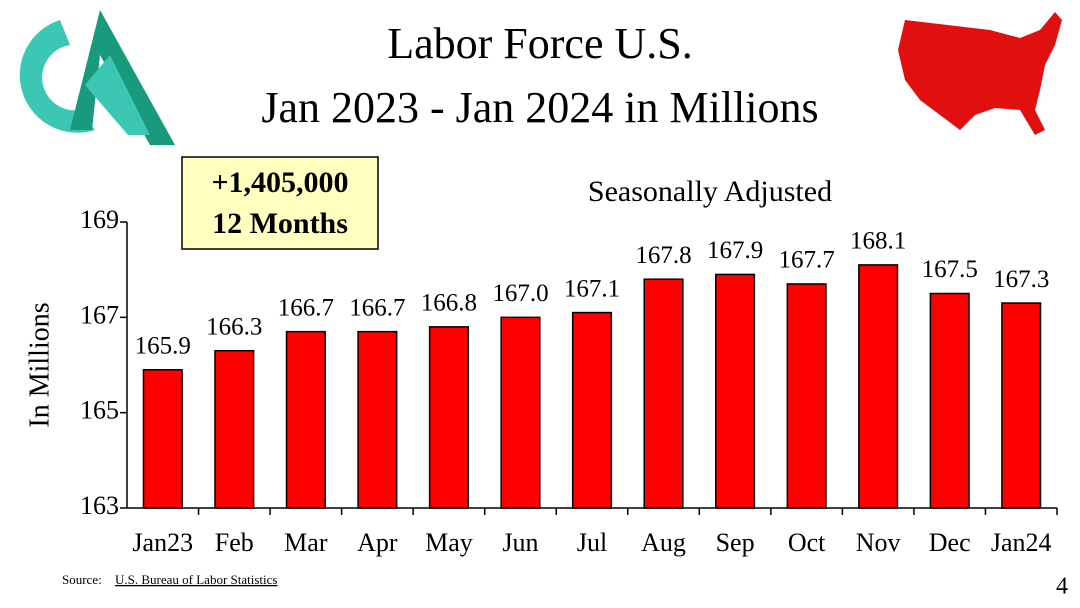 The width and height of the screenshot is (1080, 608). I want to click on x-tick-label: Jun, so click(520, 542).